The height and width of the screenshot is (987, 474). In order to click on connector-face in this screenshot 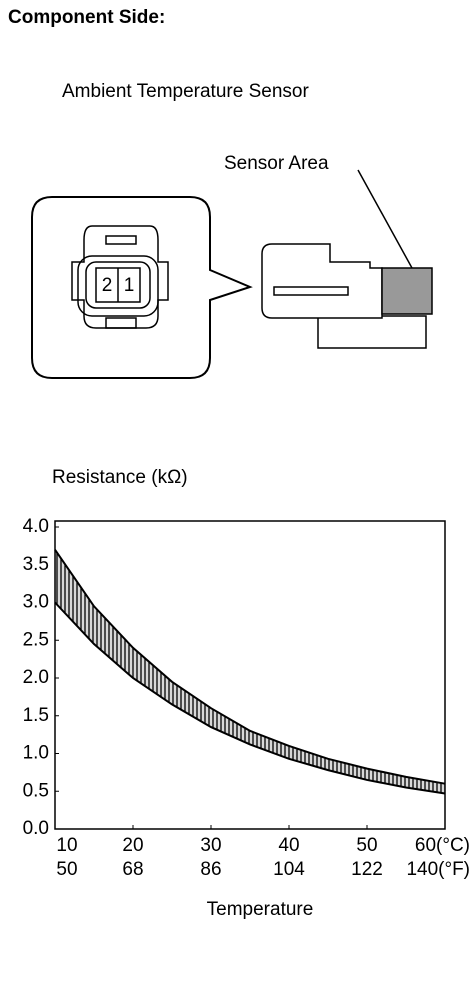, I will do `click(120, 277)`.